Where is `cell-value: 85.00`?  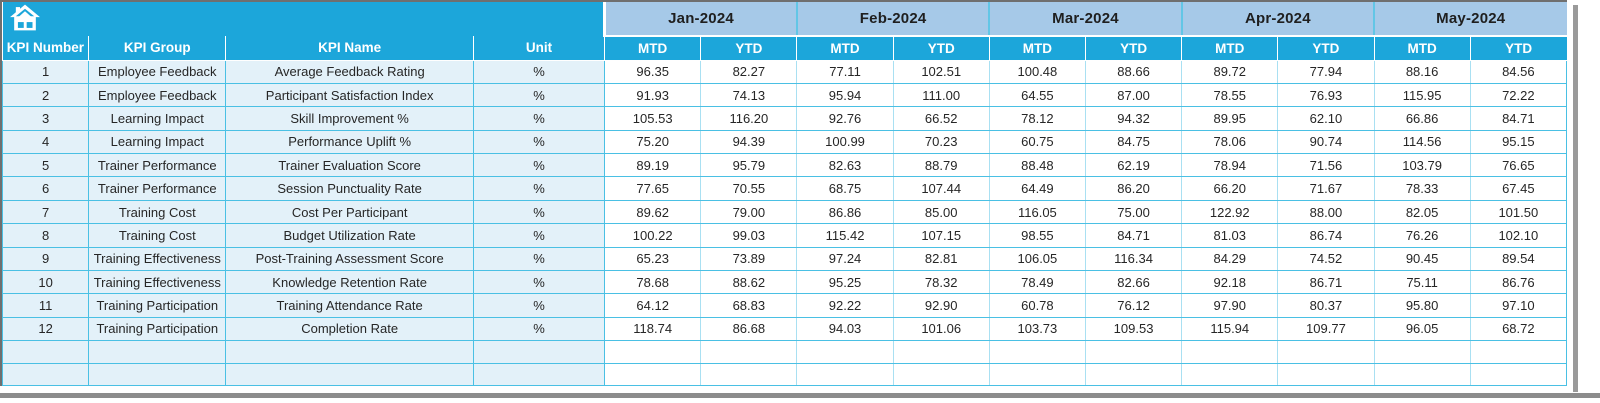
cell-value: 85.00 is located at coordinates (941, 212).